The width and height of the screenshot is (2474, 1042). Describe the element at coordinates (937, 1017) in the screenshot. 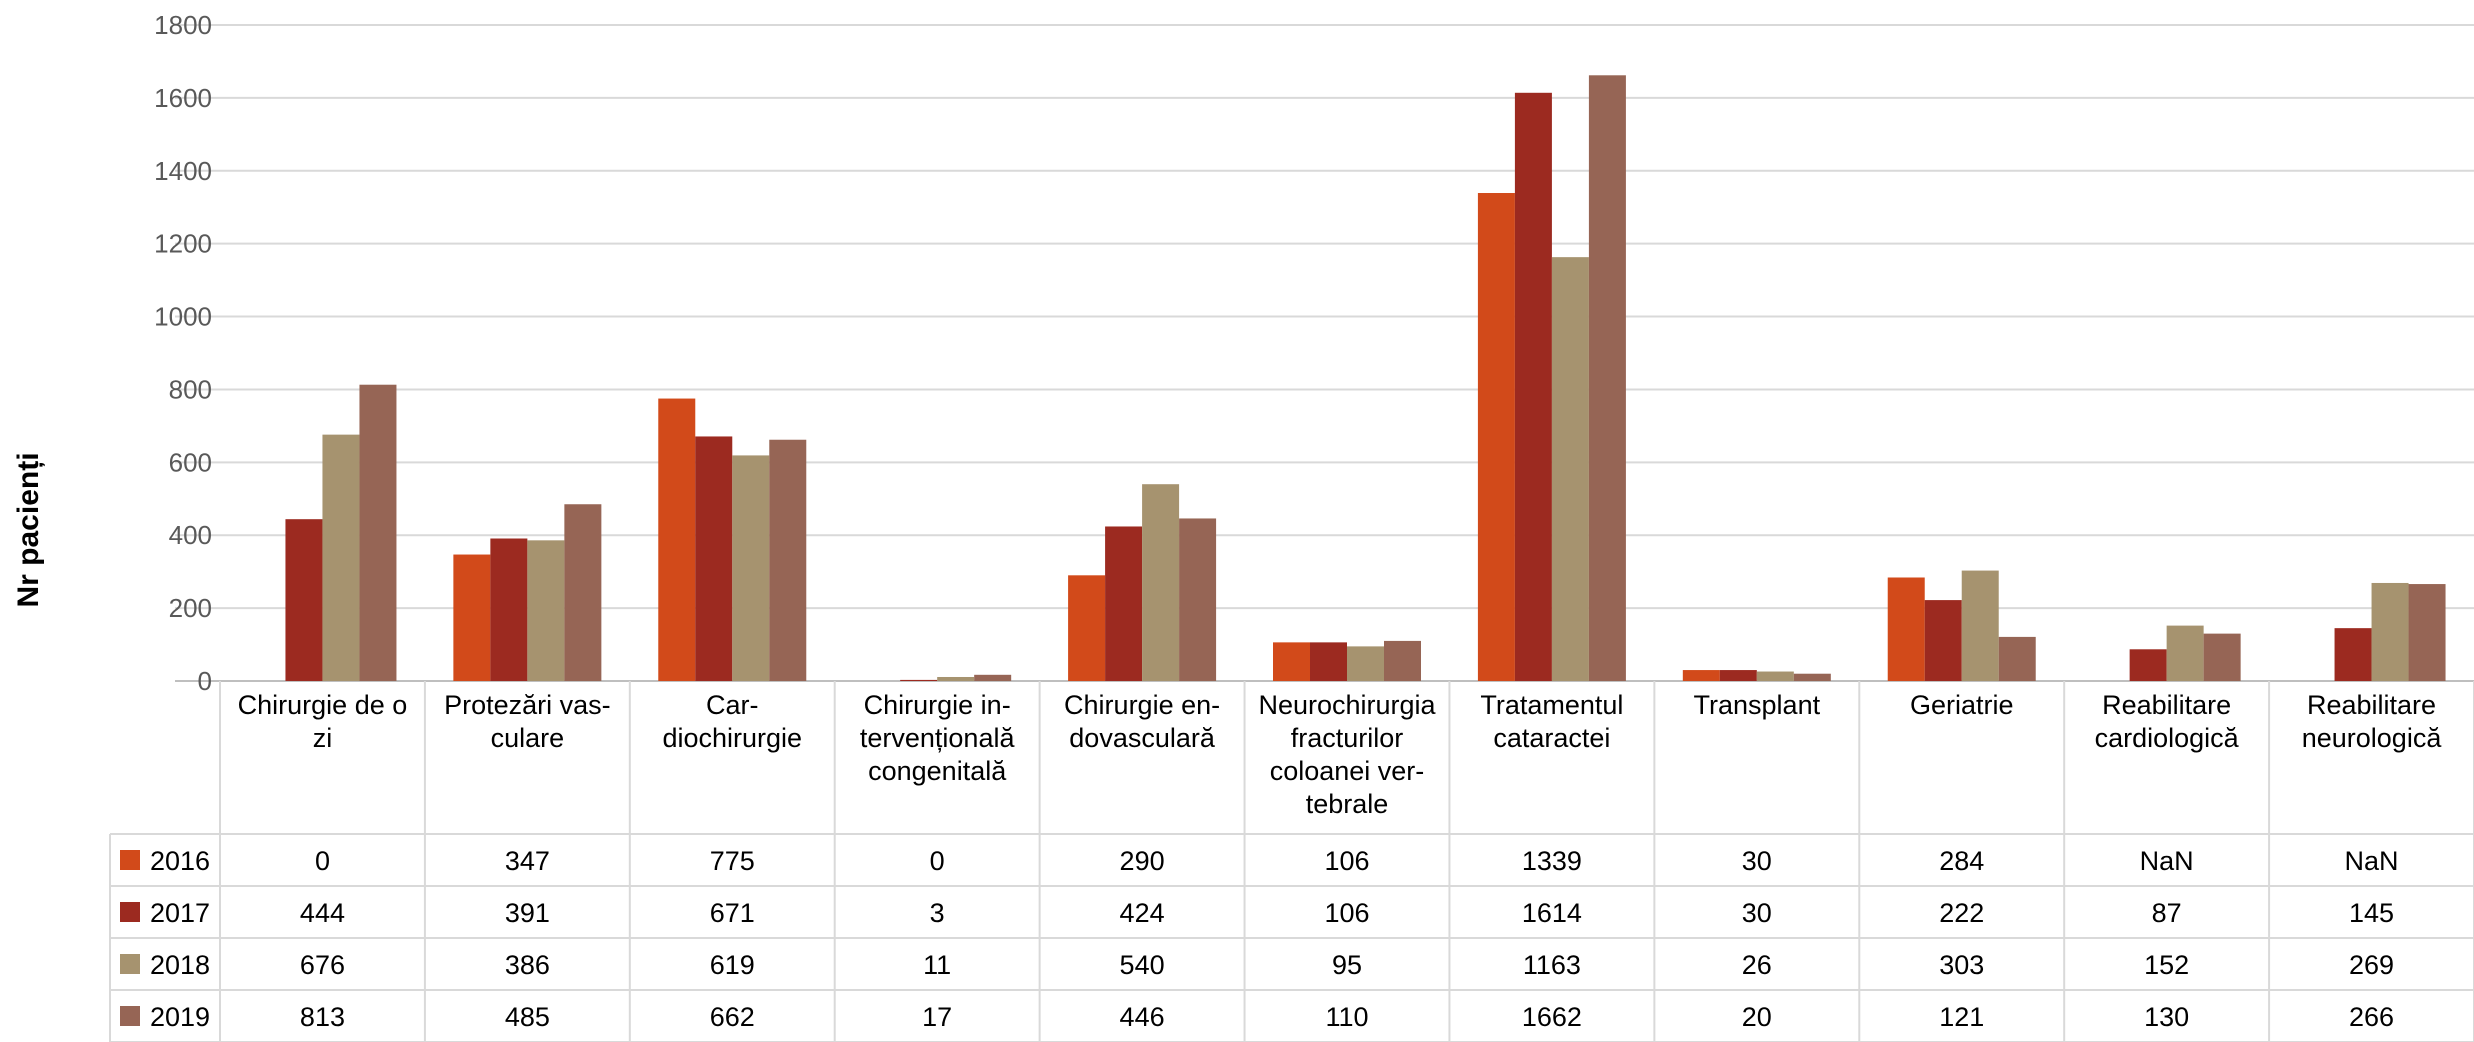

I see `data-label: 17` at that location.